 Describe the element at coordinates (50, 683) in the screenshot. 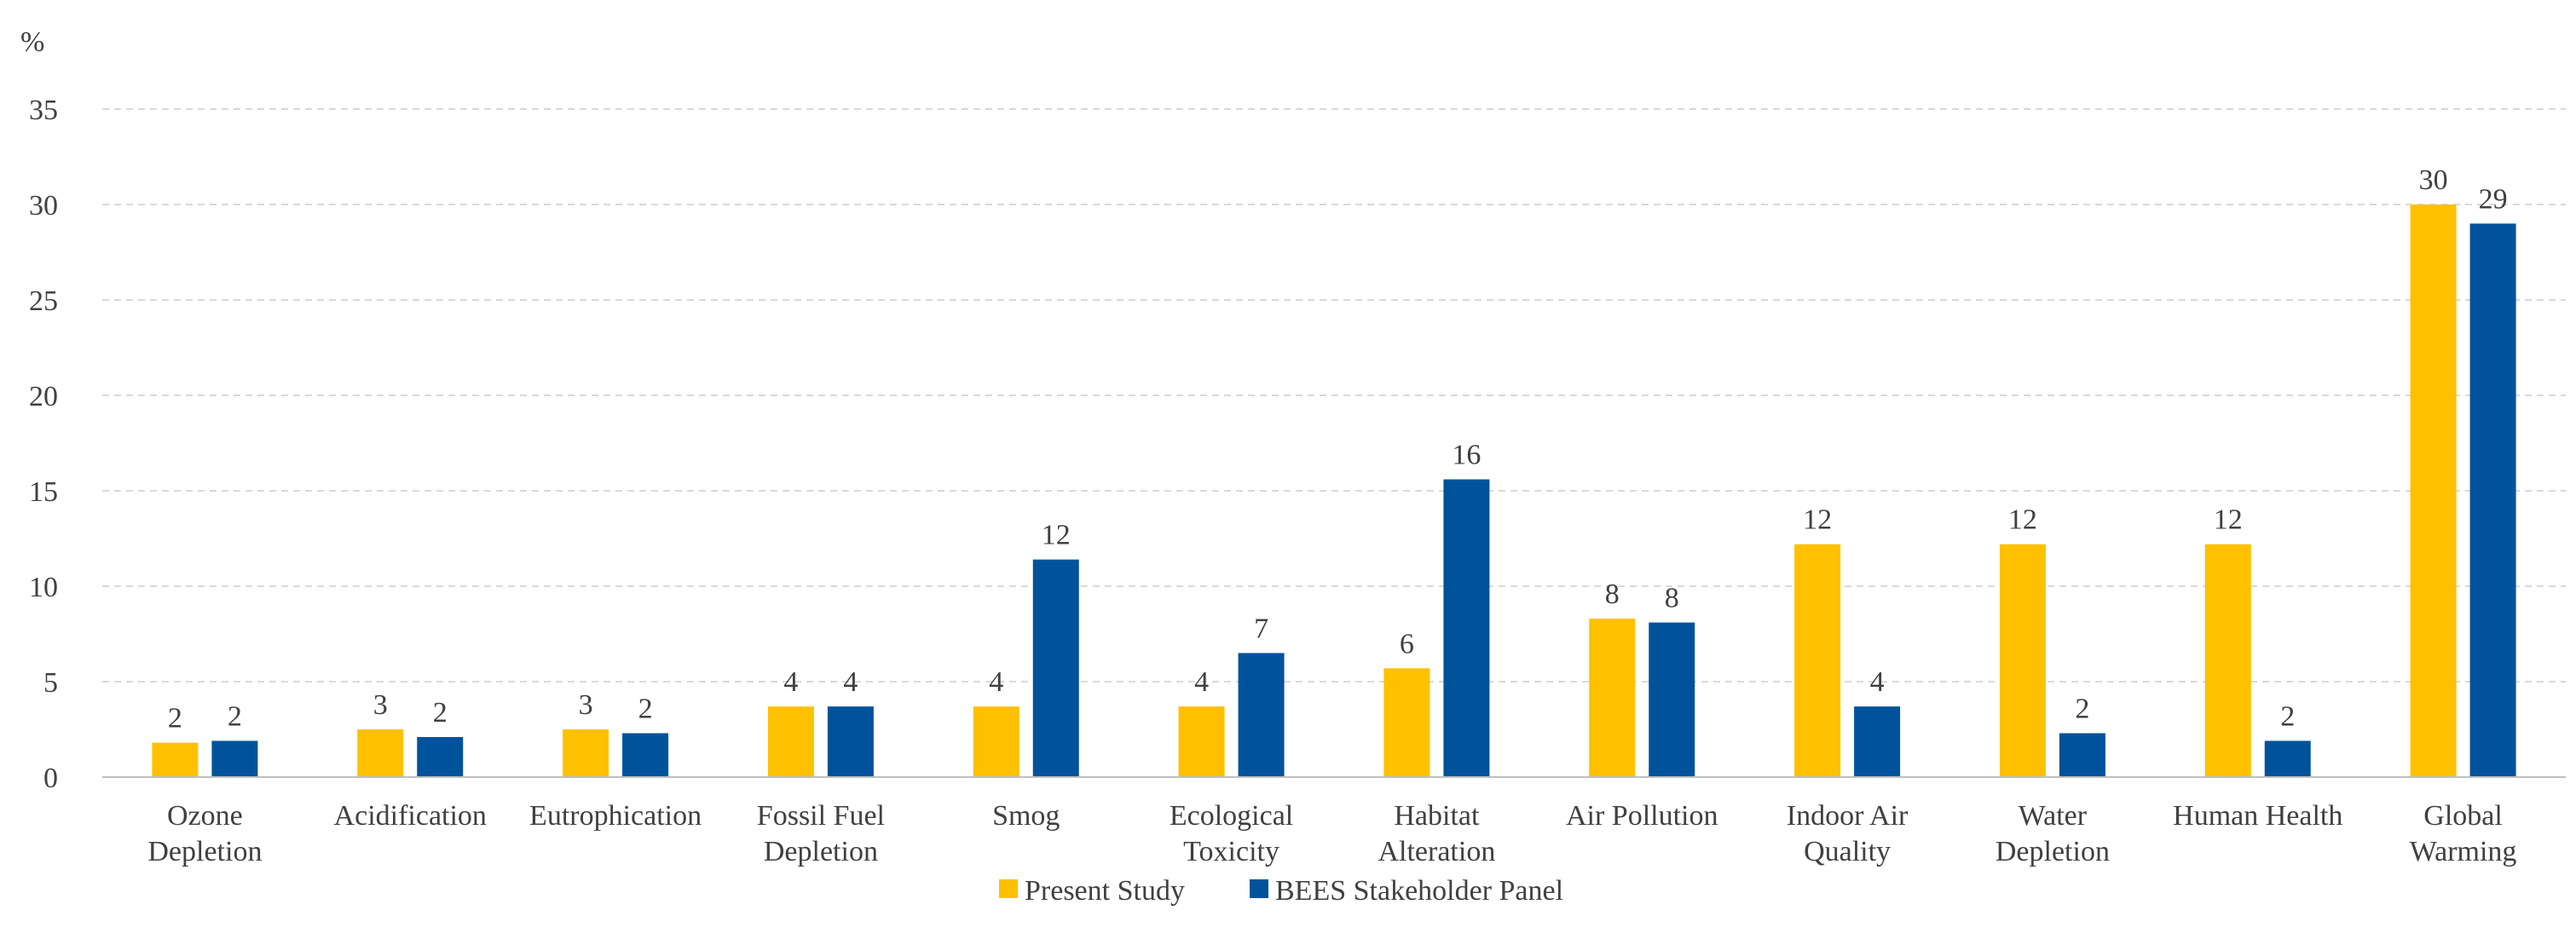

I see `y-tick-label: 5` at that location.